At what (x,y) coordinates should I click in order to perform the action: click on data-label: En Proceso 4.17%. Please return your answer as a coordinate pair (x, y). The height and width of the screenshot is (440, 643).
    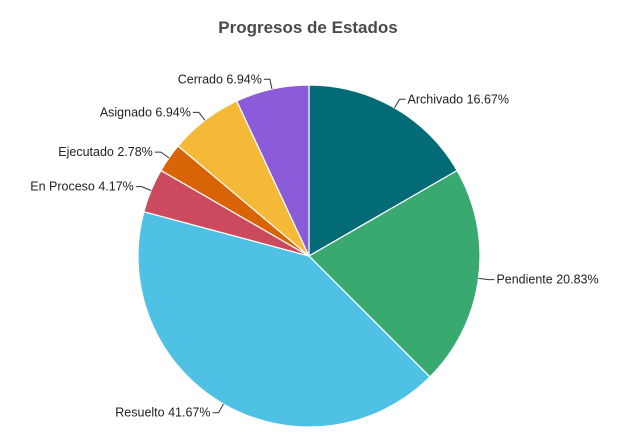
    Looking at the image, I should click on (82, 187).